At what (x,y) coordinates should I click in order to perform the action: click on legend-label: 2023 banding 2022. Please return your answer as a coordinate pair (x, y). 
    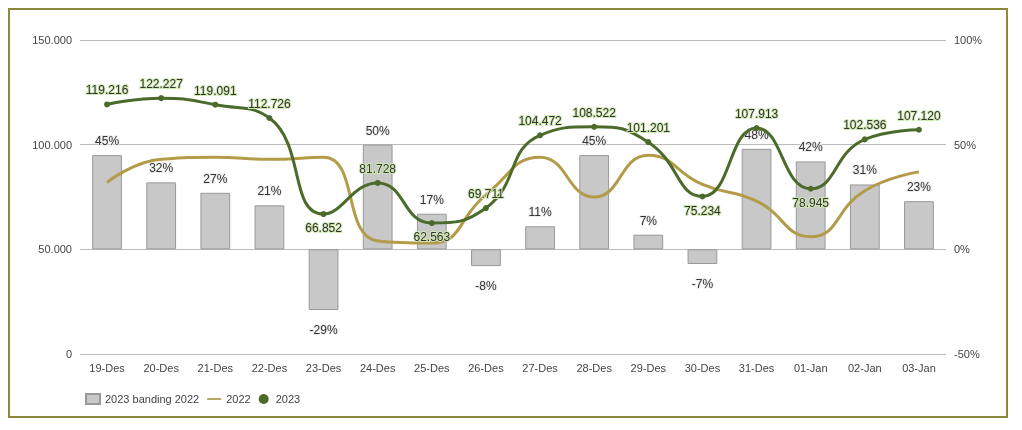
    Looking at the image, I should click on (152, 399).